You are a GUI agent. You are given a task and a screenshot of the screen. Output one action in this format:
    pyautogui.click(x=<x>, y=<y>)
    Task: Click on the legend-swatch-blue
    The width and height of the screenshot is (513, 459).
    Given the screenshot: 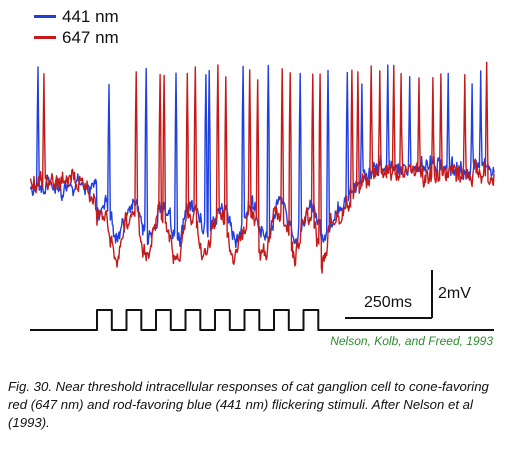 What is the action you would take?
    pyautogui.click(x=45, y=16)
    